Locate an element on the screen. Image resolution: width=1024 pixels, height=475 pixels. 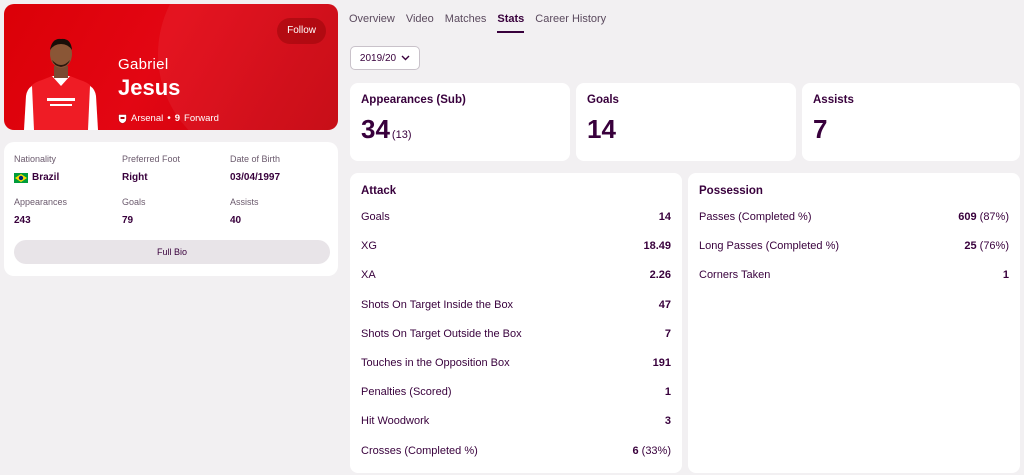
season-value: 2019/20 is located at coordinates (378, 58).